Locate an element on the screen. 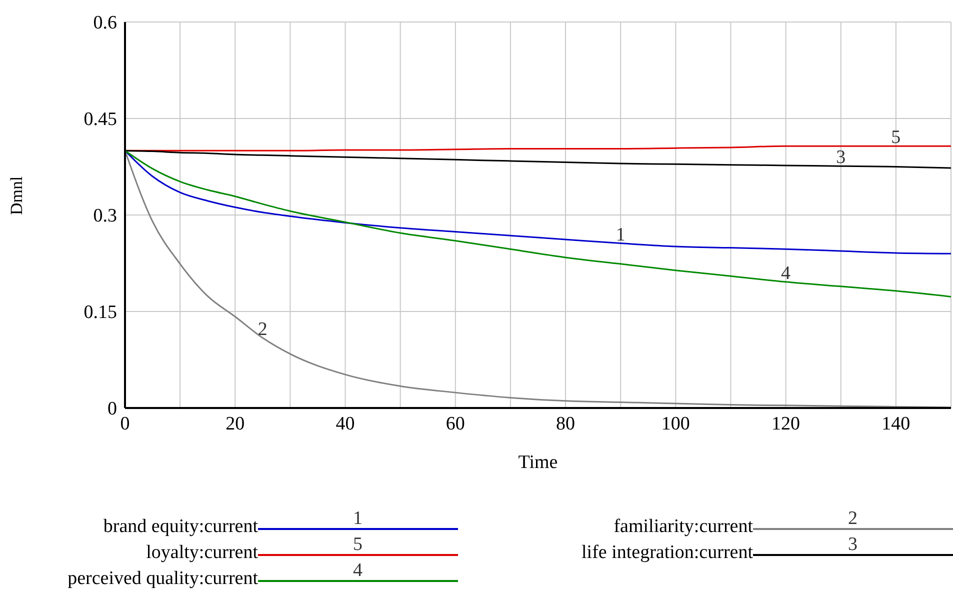 Image resolution: width=953 pixels, height=595 pixels. text: 2 is located at coordinates (853, 518).